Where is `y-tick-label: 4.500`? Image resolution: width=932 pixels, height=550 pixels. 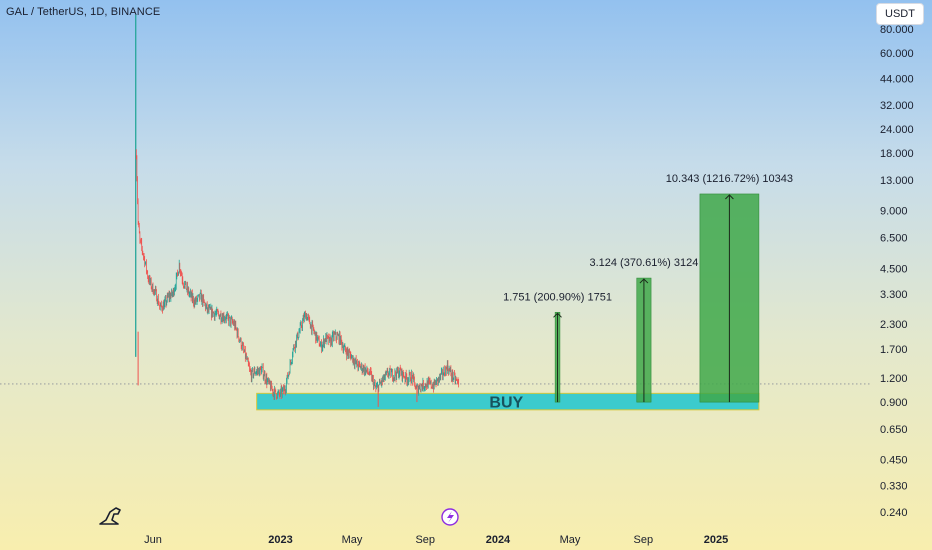
y-tick-label: 4.500 is located at coordinates (894, 269).